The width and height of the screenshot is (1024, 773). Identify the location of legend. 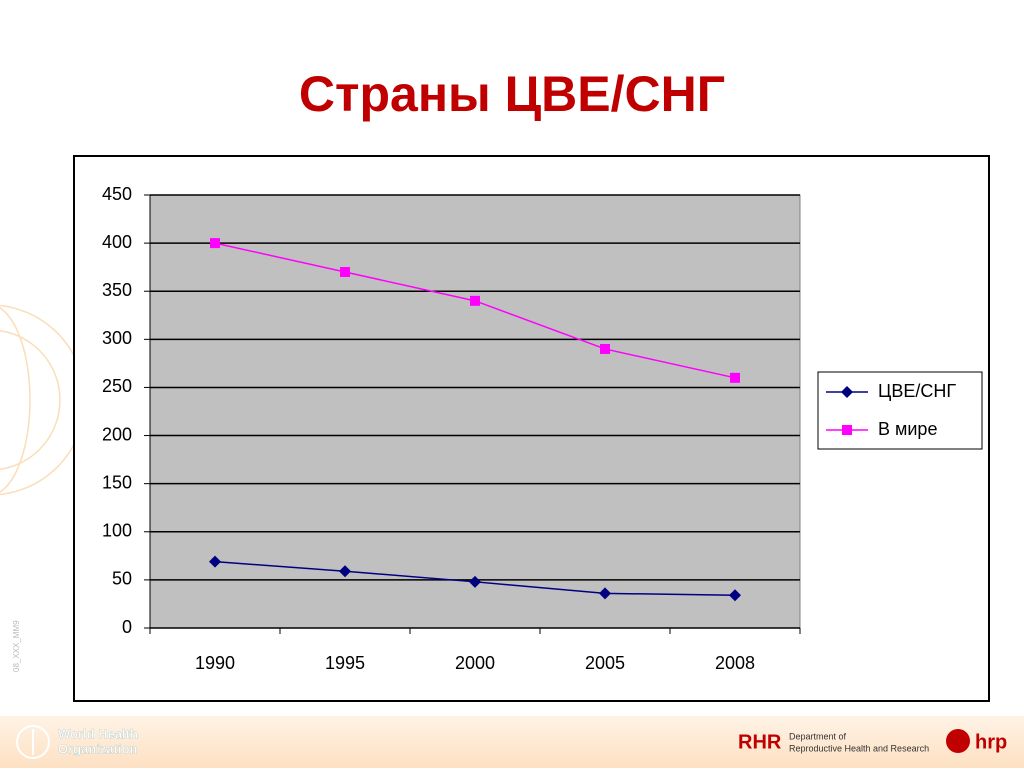
(900, 410).